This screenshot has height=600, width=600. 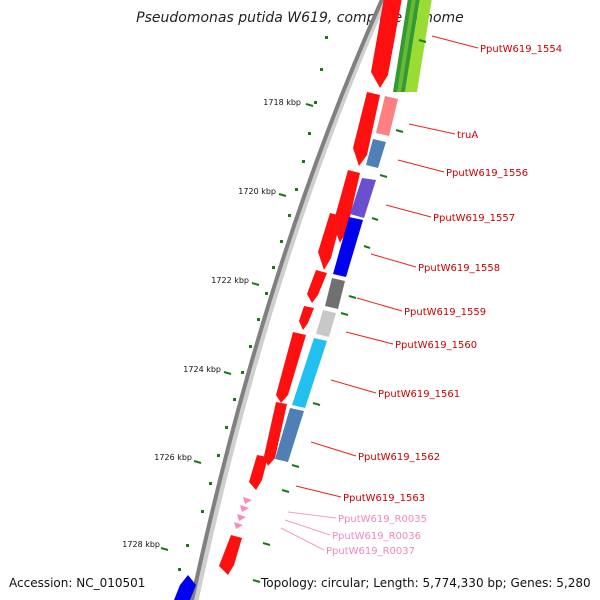 I want to click on gene-label: PputW619_1563, so click(x=384, y=498).